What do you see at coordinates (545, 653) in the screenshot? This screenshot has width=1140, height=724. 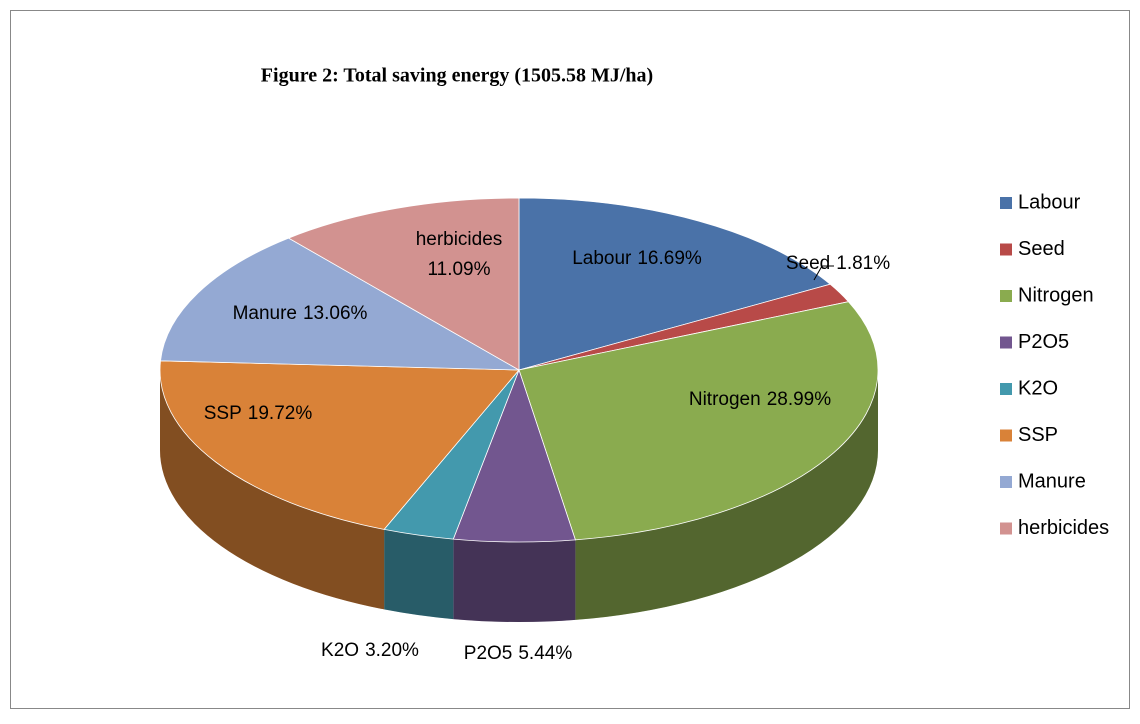 I see `data-label-value: 5.44%` at bounding box center [545, 653].